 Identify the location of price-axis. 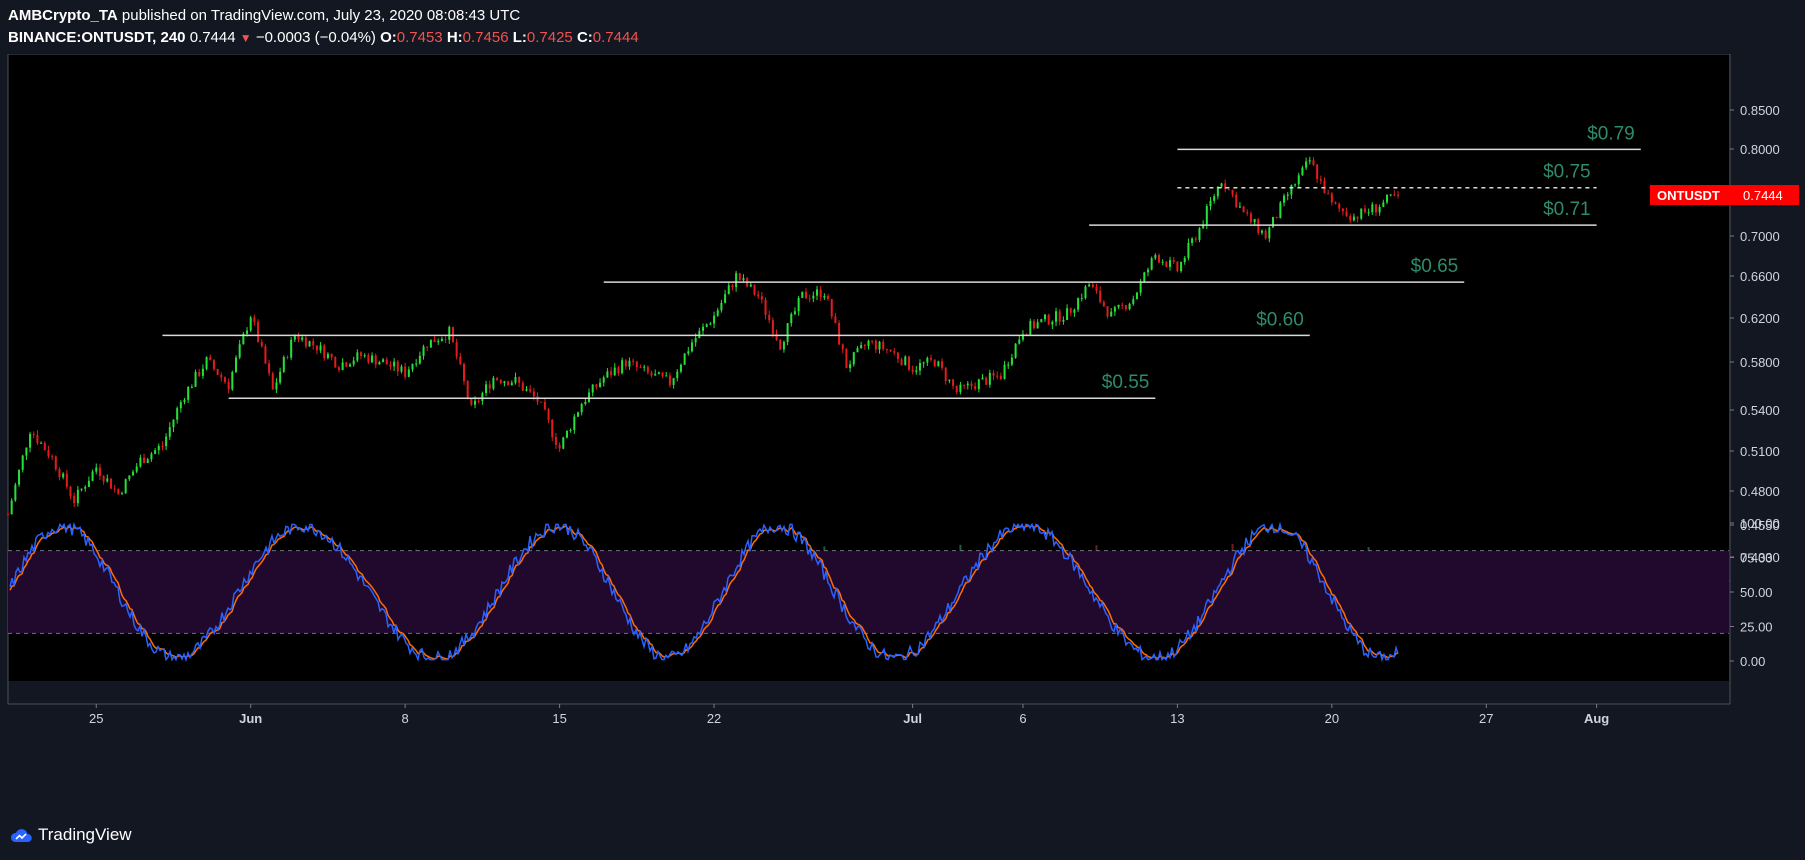
(1767, 367).